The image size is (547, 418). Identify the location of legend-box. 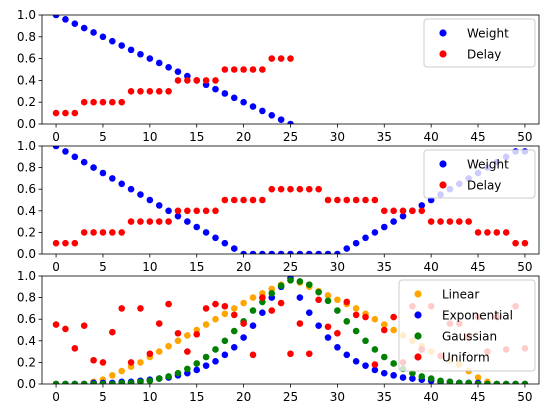
(479, 43).